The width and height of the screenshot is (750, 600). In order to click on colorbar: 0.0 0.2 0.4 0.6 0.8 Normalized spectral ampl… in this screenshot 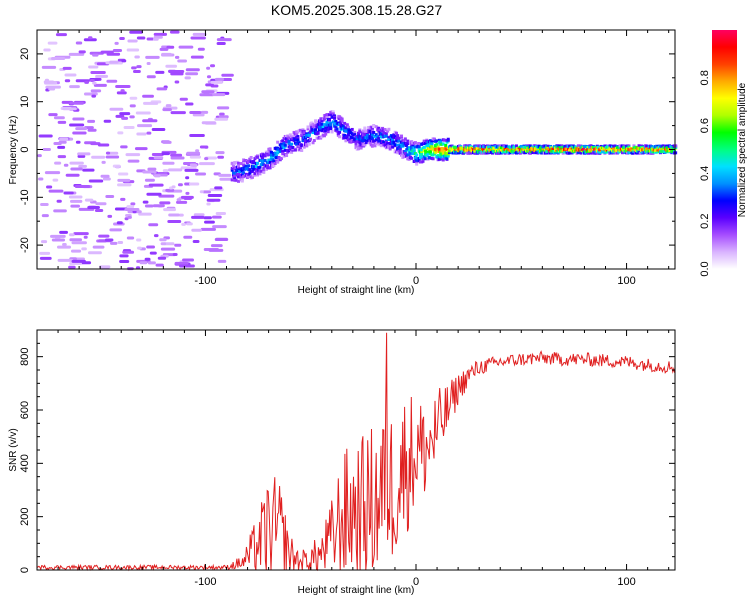, I will do `click(723, 153)`.